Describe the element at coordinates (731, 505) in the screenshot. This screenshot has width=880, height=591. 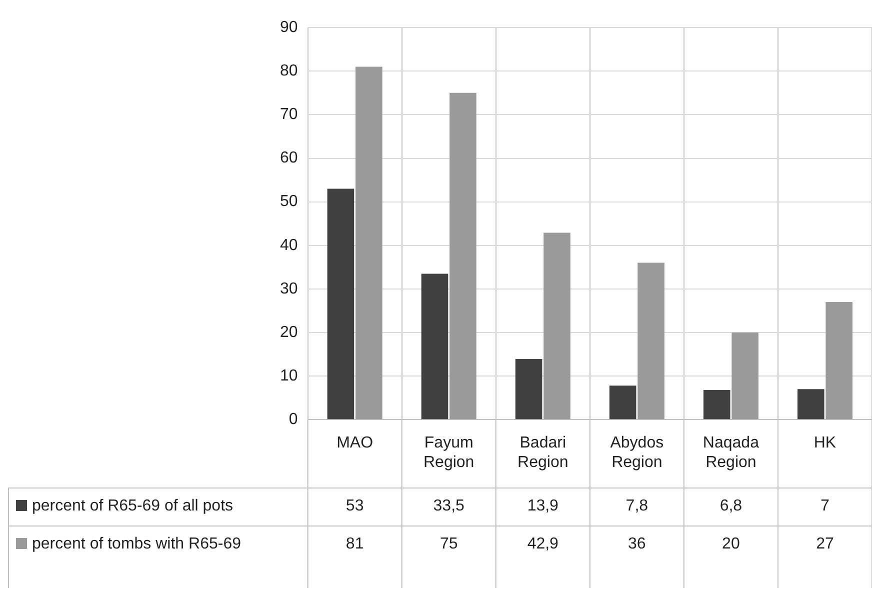
I see `data-label: 6,8` at that location.